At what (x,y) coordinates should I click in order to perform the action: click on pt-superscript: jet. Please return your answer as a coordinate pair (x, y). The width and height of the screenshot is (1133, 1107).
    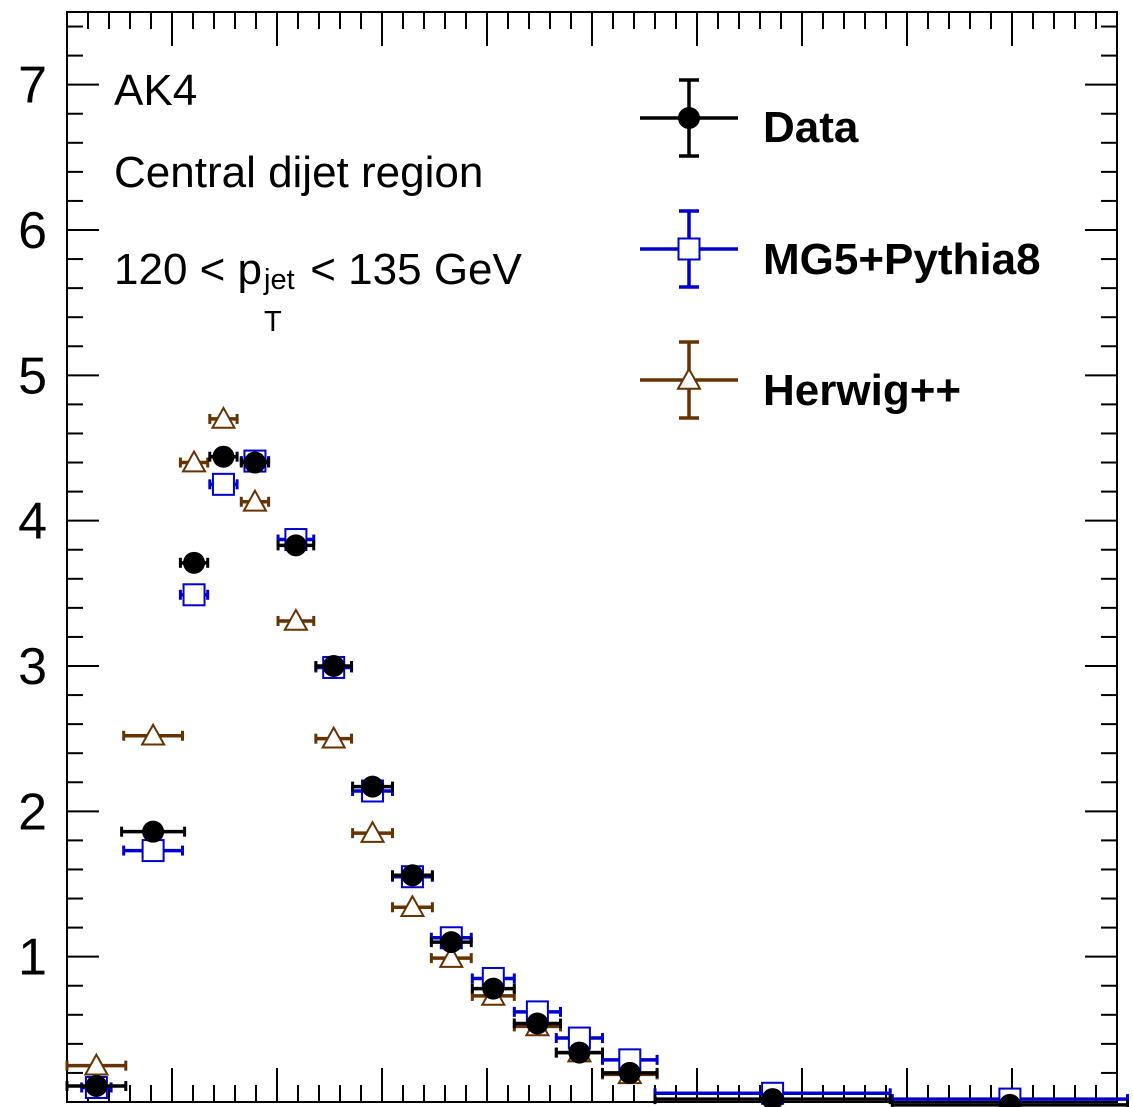
    Looking at the image, I should click on (279, 280).